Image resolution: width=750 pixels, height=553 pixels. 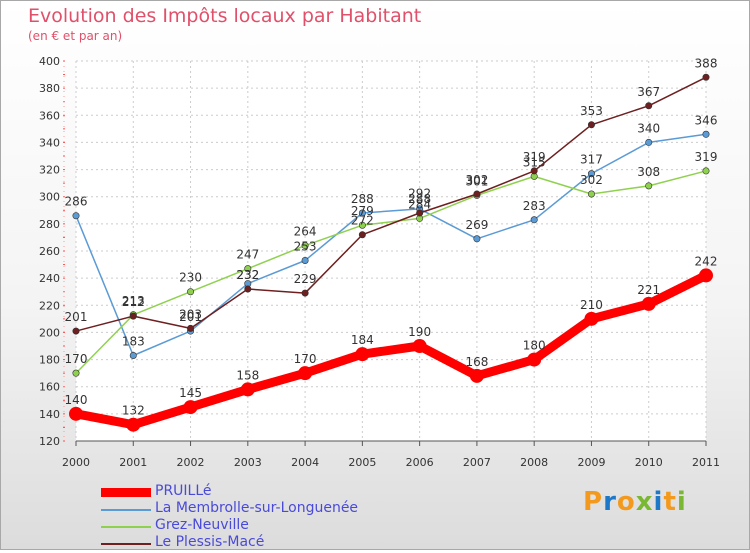 What do you see at coordinates (247, 275) in the screenshot?
I see `data-label: 232` at bounding box center [247, 275].